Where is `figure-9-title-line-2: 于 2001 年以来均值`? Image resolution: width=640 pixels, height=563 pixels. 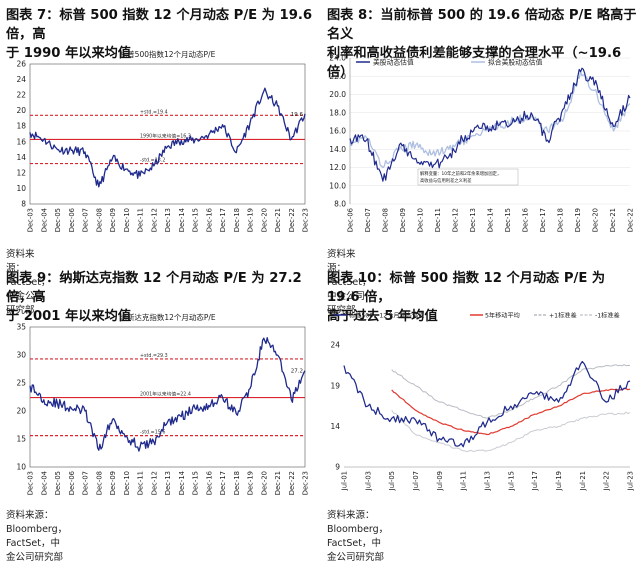
figure-9-title-line-2: 于 2001 年以来均值 is located at coordinates (69, 316).